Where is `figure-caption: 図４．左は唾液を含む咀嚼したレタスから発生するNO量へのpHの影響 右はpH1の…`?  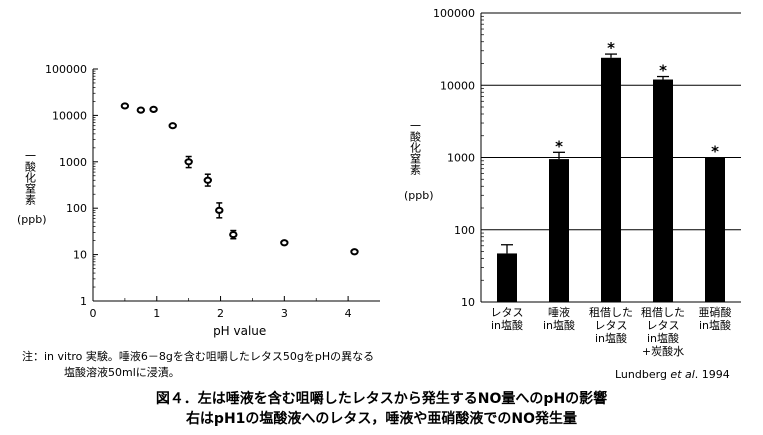 figure-caption: 図４．左は唾液を含む咀嚼したレタスから発生するNO量へのpHの影響 右はpH1の… is located at coordinates (381, 409).